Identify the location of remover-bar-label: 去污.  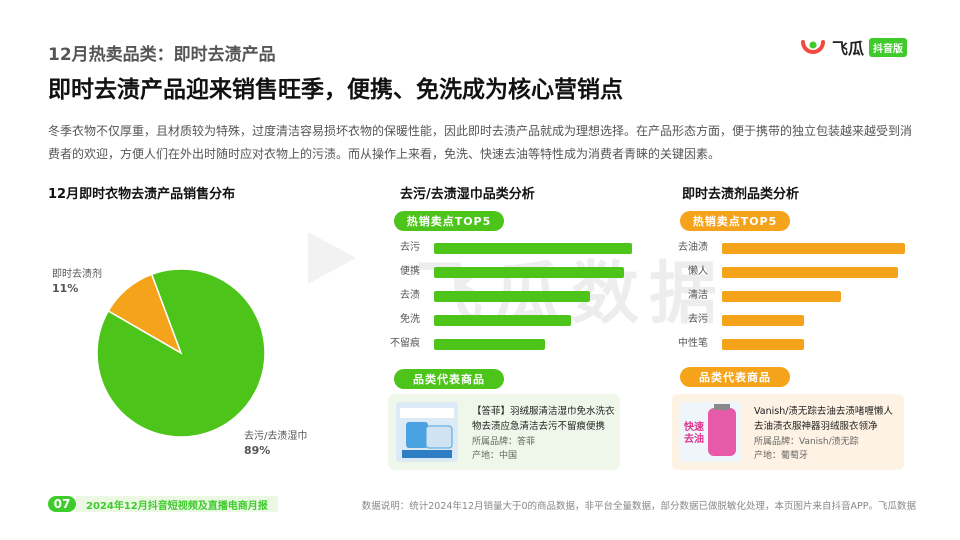
(698, 319).